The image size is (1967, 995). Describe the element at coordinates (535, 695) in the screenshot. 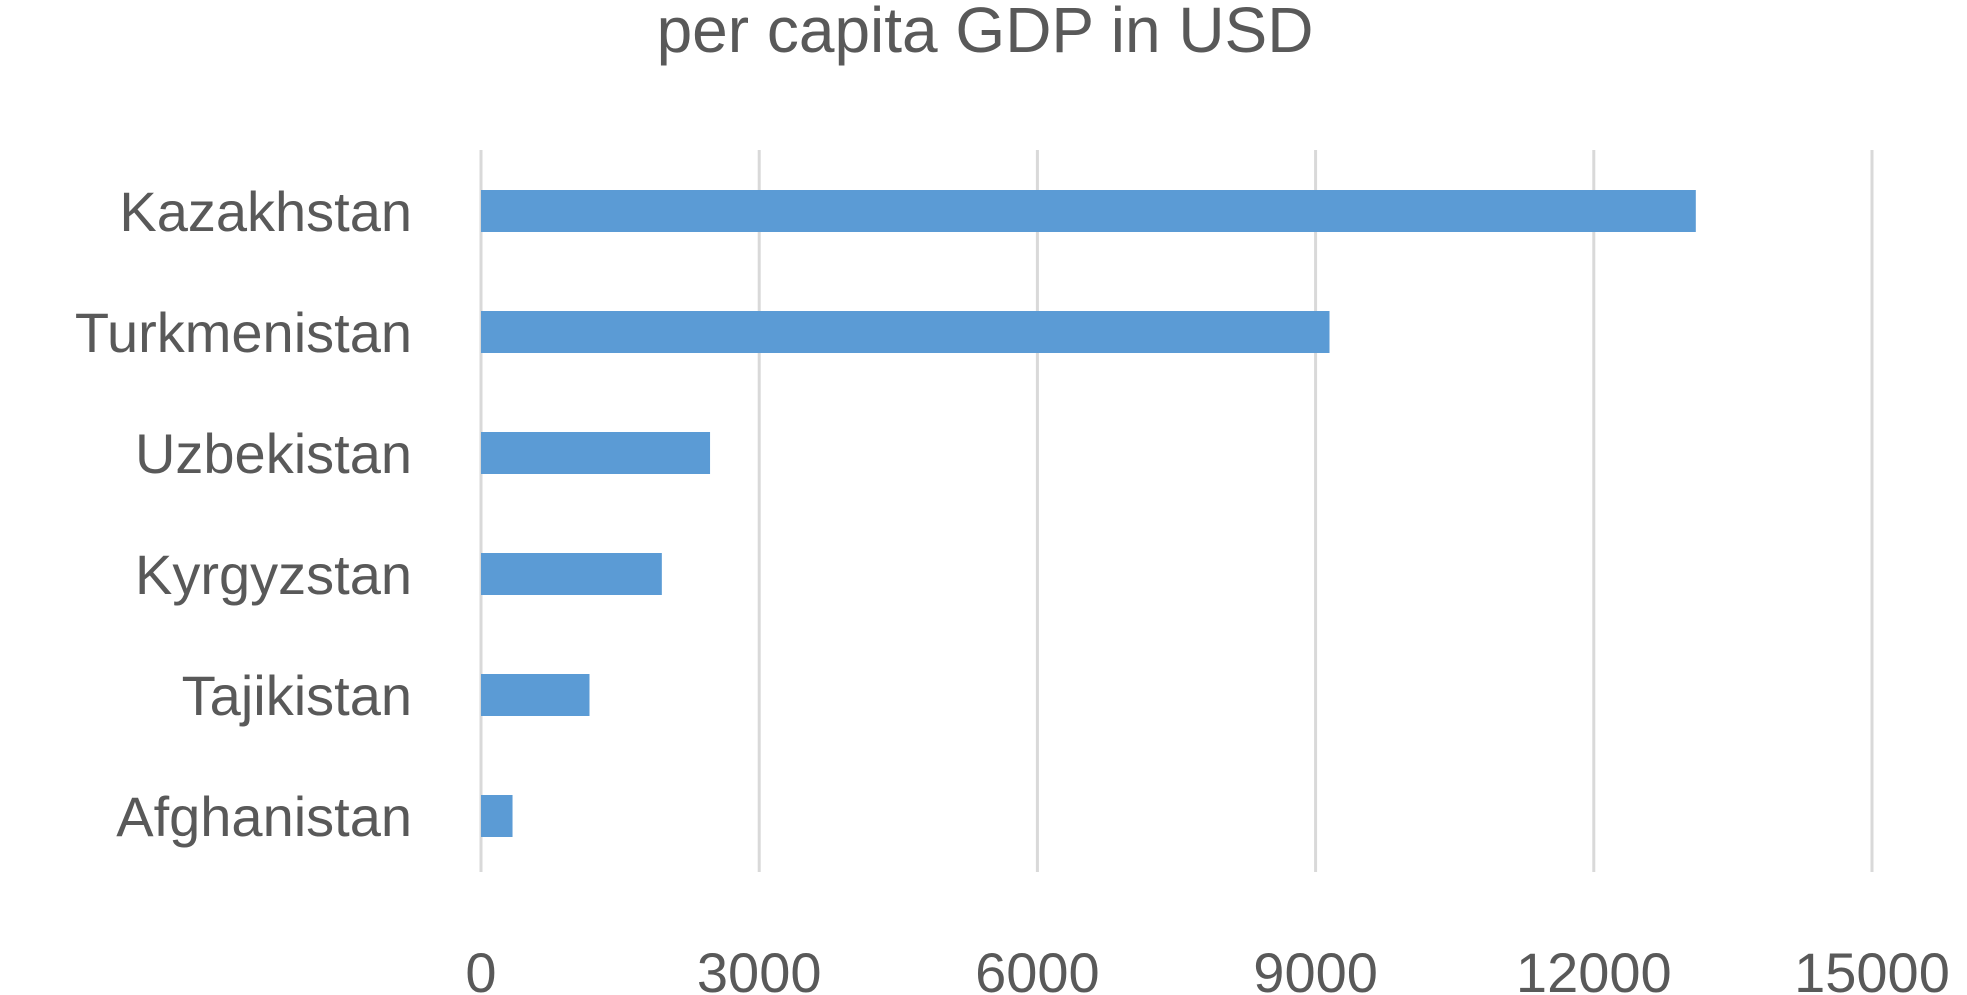

I see `bar-tajikistan` at that location.